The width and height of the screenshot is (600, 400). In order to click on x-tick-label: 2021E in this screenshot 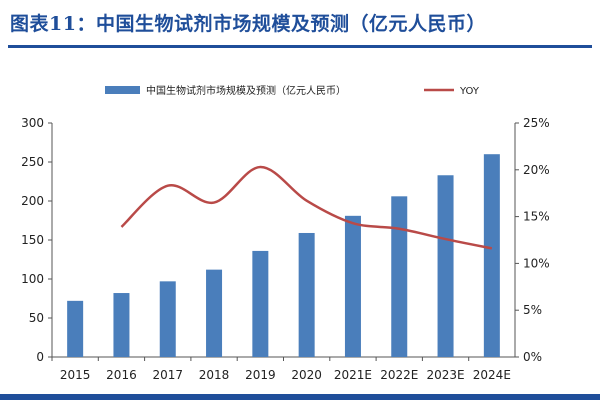, I will do `click(353, 375)`.